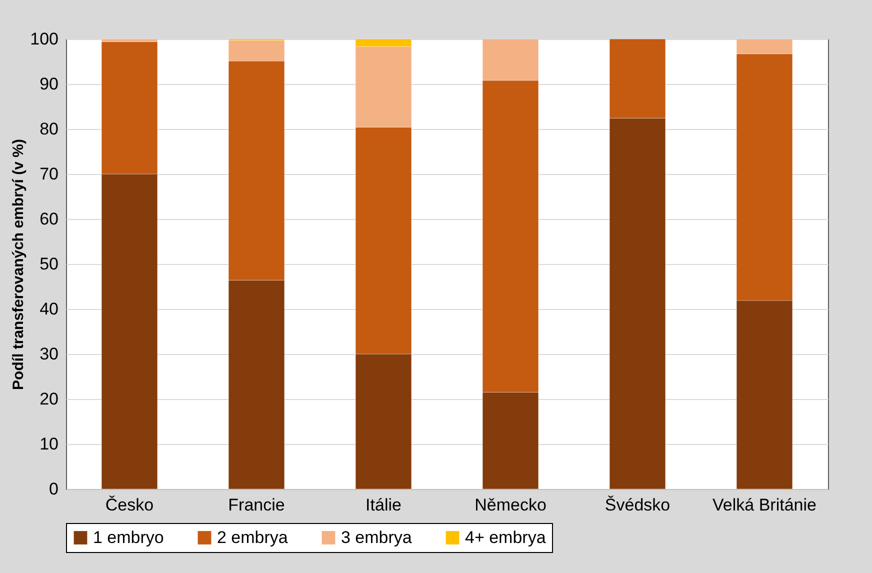 This screenshot has height=573, width=872. Describe the element at coordinates (510, 505) in the screenshot. I see `x-tick-label: Německo` at that location.